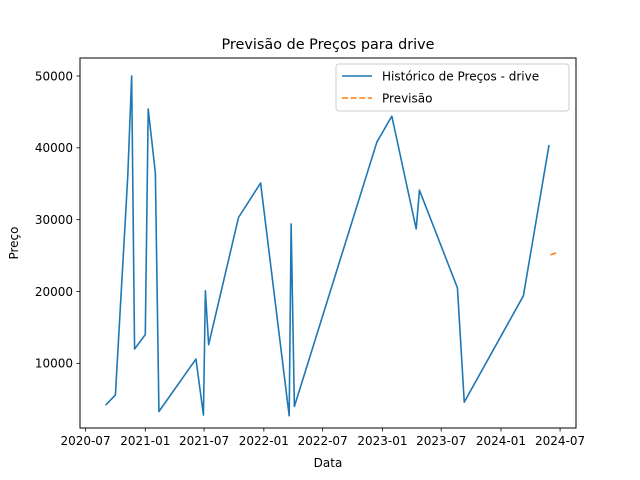 The image size is (640, 480). What do you see at coordinates (382, 441) in the screenshot?
I see `x-tick-label: 2023-01` at bounding box center [382, 441].